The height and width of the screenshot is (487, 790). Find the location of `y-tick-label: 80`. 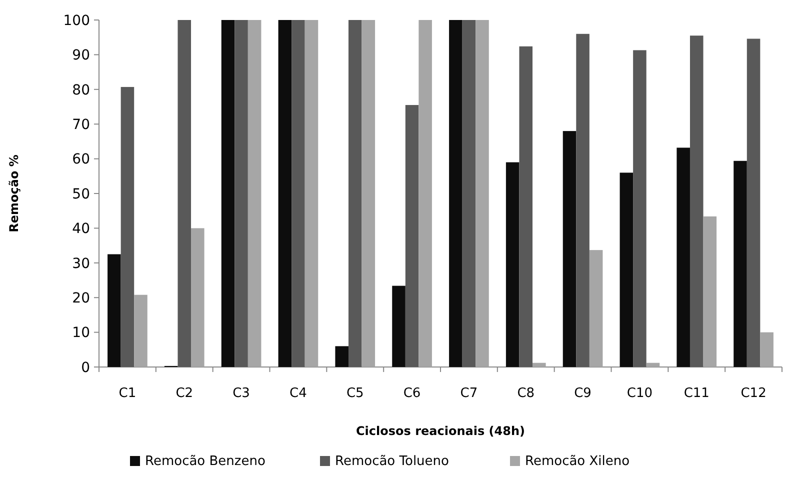

y-tick-label: 80 is located at coordinates (81, 90).